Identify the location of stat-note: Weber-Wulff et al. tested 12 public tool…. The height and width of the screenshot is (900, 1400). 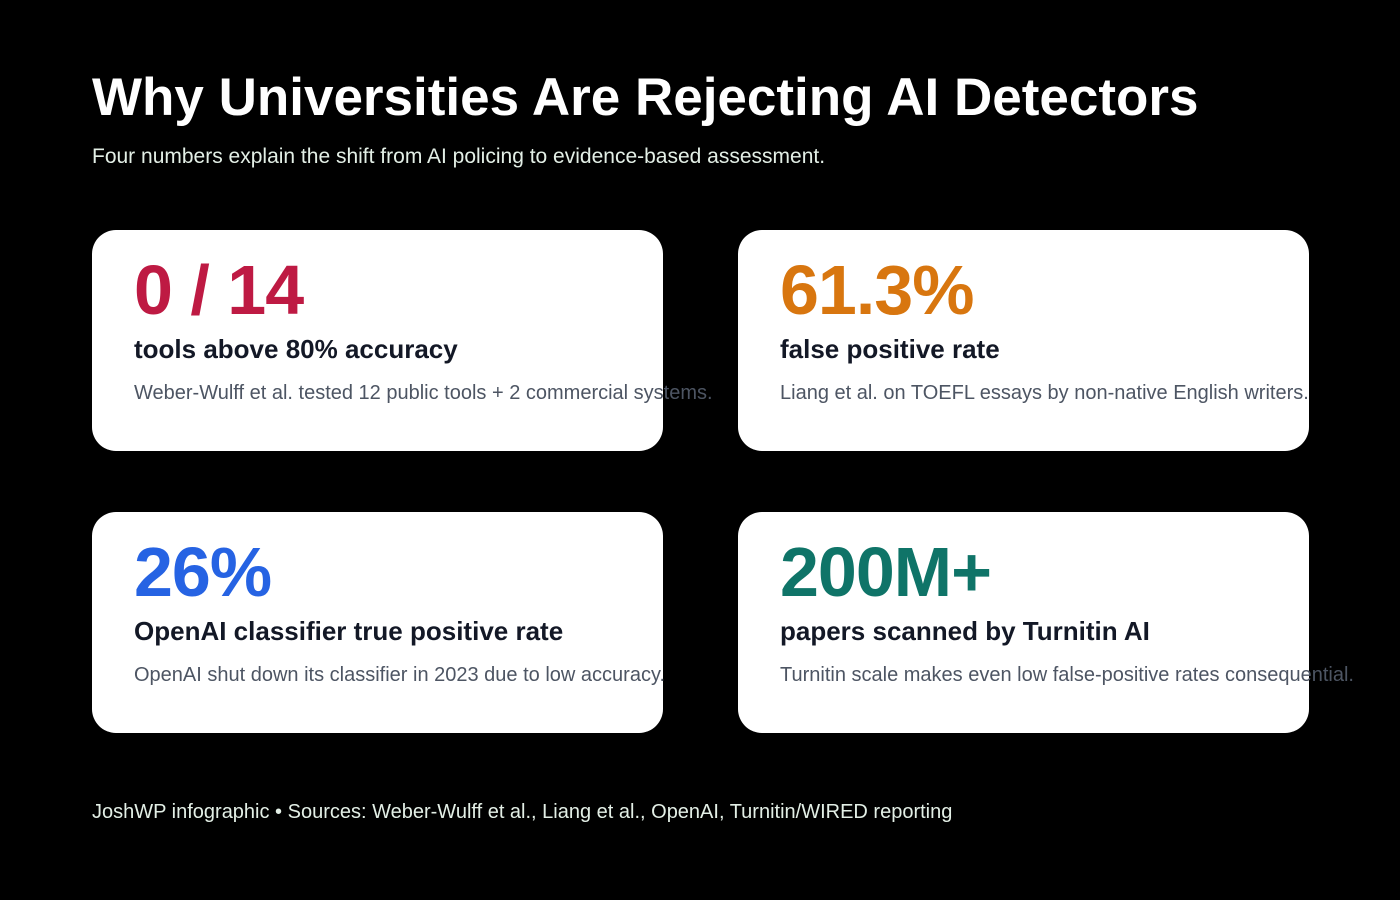
(423, 393).